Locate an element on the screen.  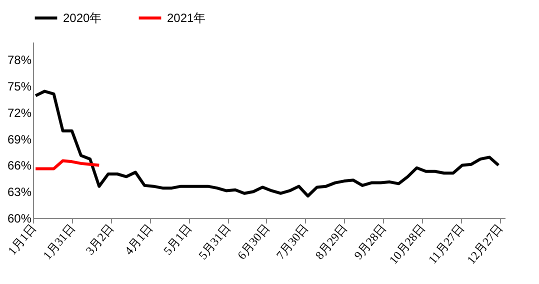
y-tick-label: 75% is located at coordinates (19, 87).